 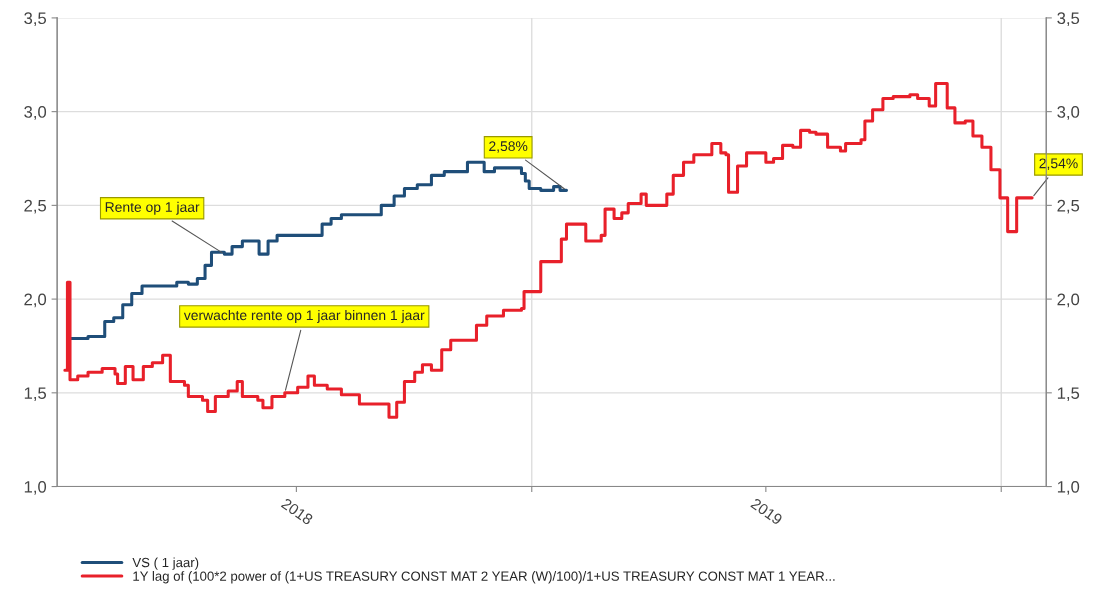 What do you see at coordinates (767, 511) in the screenshot?
I see `x-tick-label: 2019` at bounding box center [767, 511].